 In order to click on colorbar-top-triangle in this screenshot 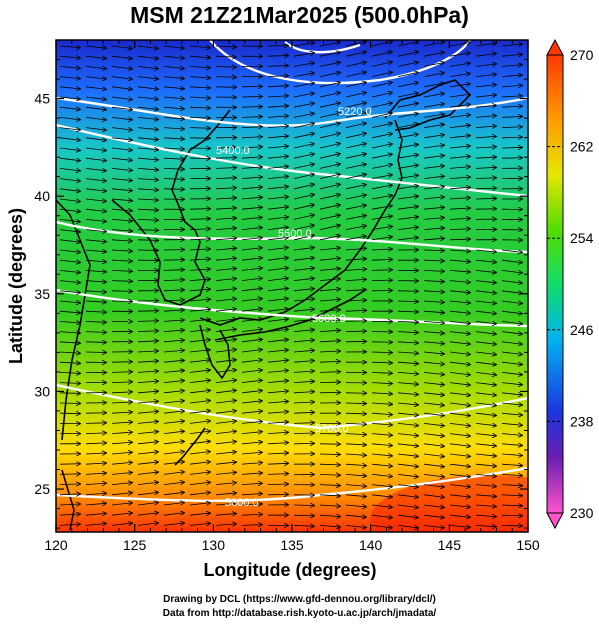, I will do `click(555, 47)`.